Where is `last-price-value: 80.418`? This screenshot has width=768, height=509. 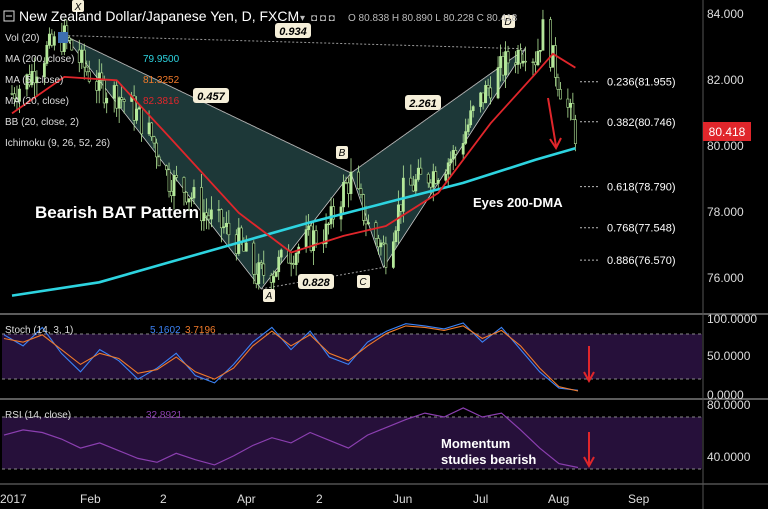
last-price-value: 80.418 is located at coordinates (727, 132).